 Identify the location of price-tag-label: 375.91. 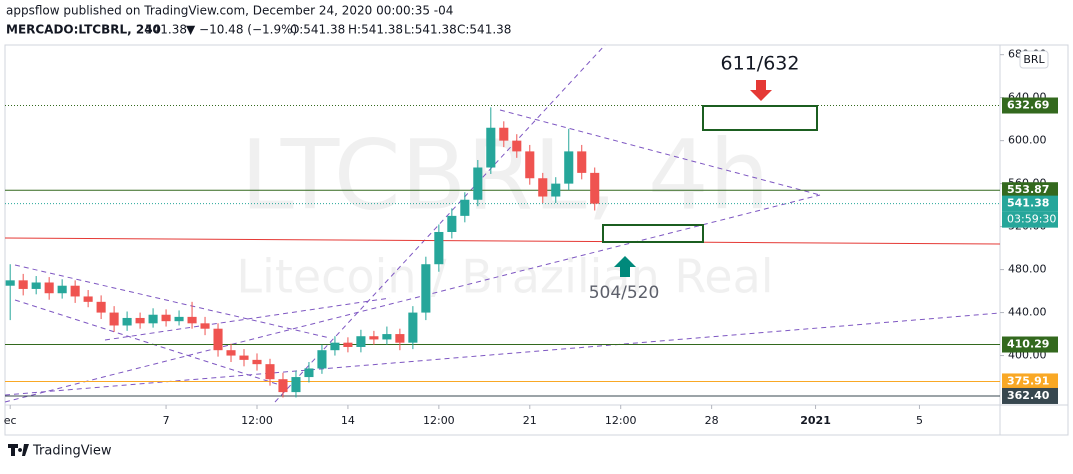
(1028, 380).